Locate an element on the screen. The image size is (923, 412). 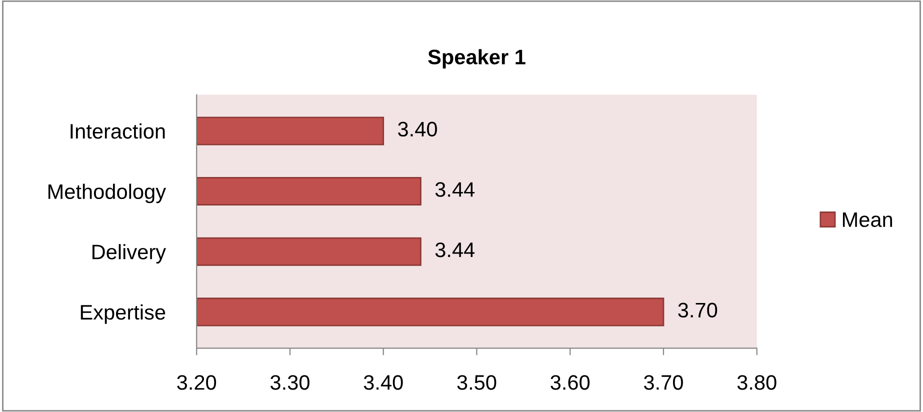
x-tick-label: 3.60 is located at coordinates (570, 382).